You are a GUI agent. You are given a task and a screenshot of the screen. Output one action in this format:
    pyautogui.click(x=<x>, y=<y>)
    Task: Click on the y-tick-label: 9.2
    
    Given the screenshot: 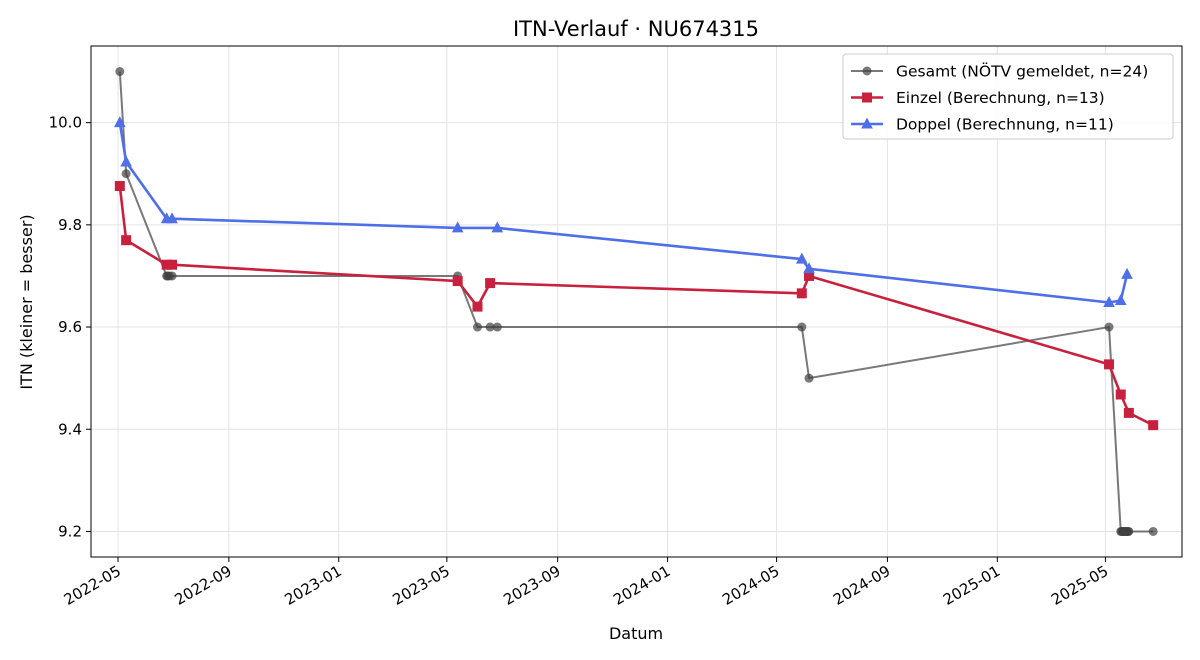 What is the action you would take?
    pyautogui.click(x=70, y=531)
    